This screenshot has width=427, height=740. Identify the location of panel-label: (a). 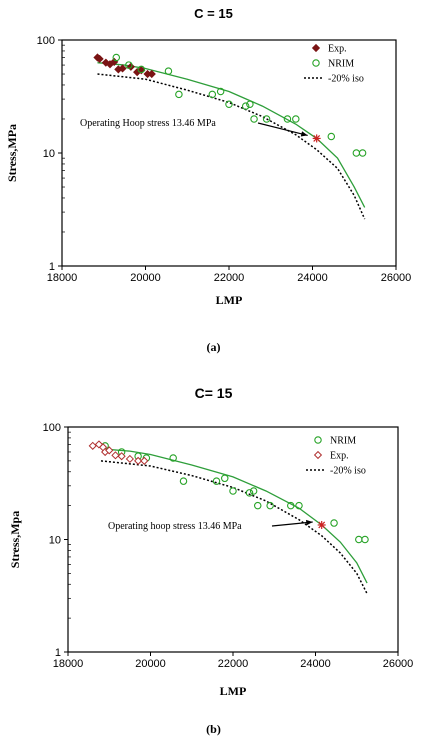
(213, 347).